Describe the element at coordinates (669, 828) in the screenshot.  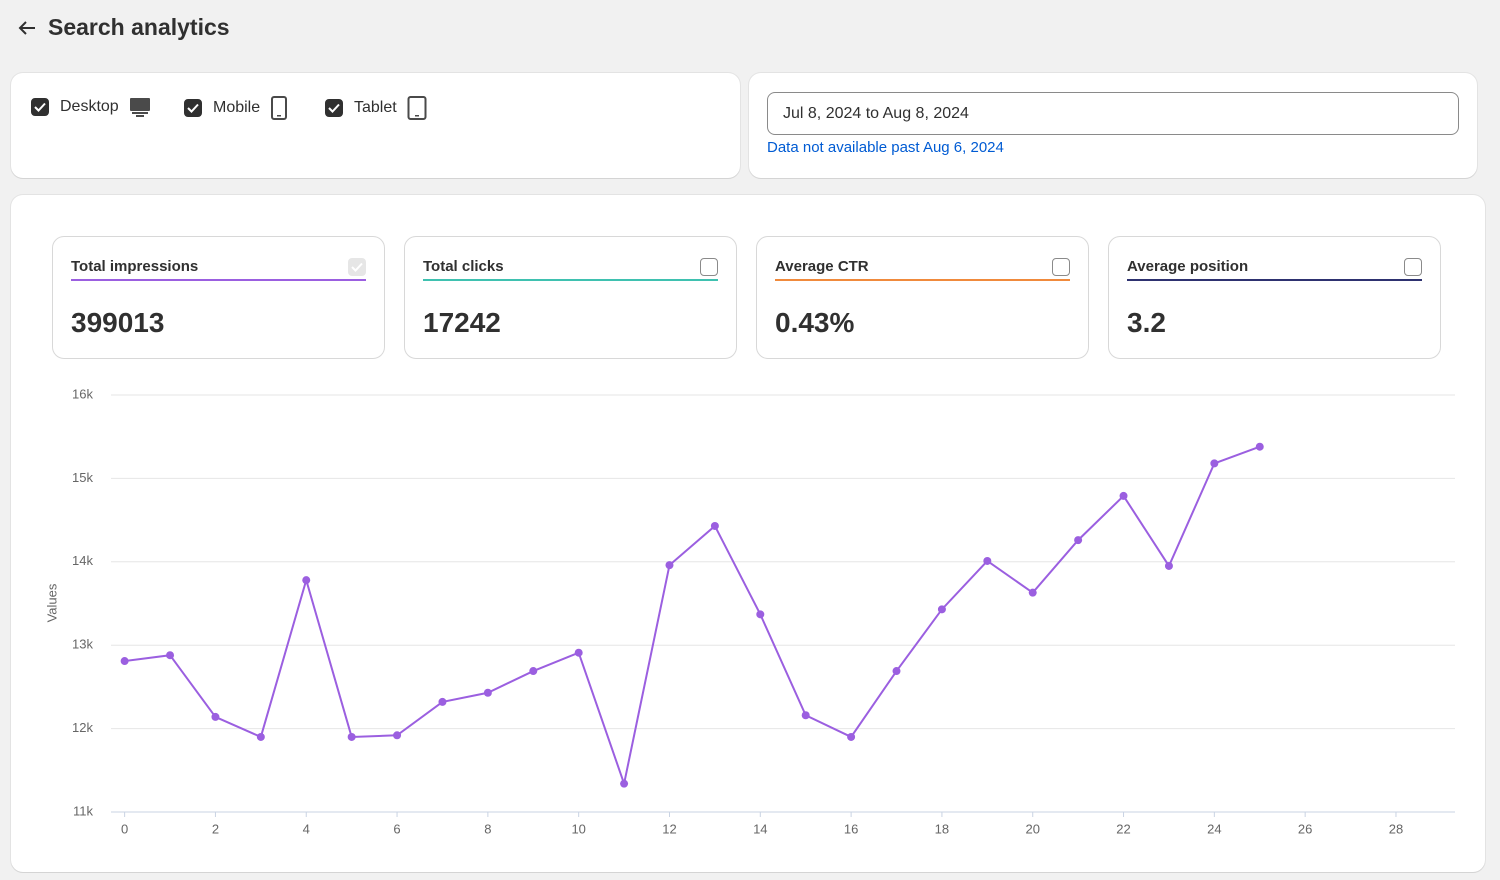
I see `x-tick-label: 12` at that location.